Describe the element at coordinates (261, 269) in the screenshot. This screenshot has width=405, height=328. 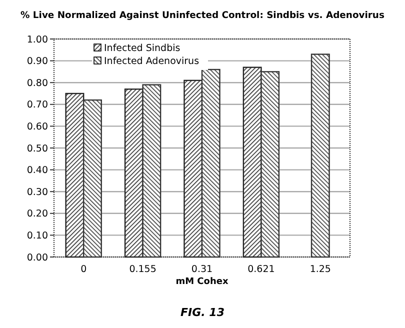
I see `x-tick-label: 0.621` at that location.